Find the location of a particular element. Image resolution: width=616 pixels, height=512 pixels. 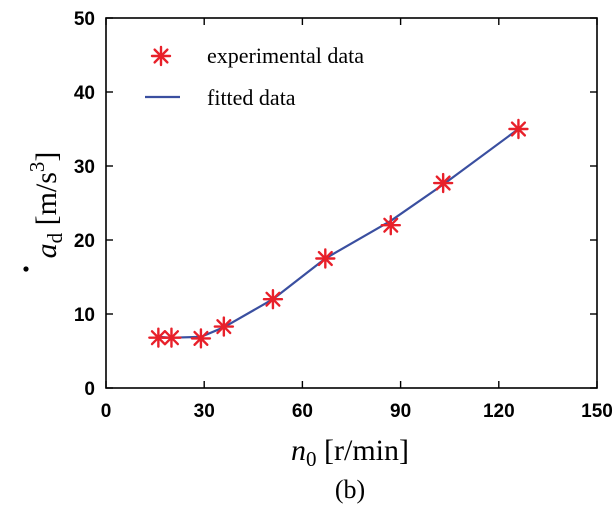

y-axis-dot-accent is located at coordinates (26, 269).